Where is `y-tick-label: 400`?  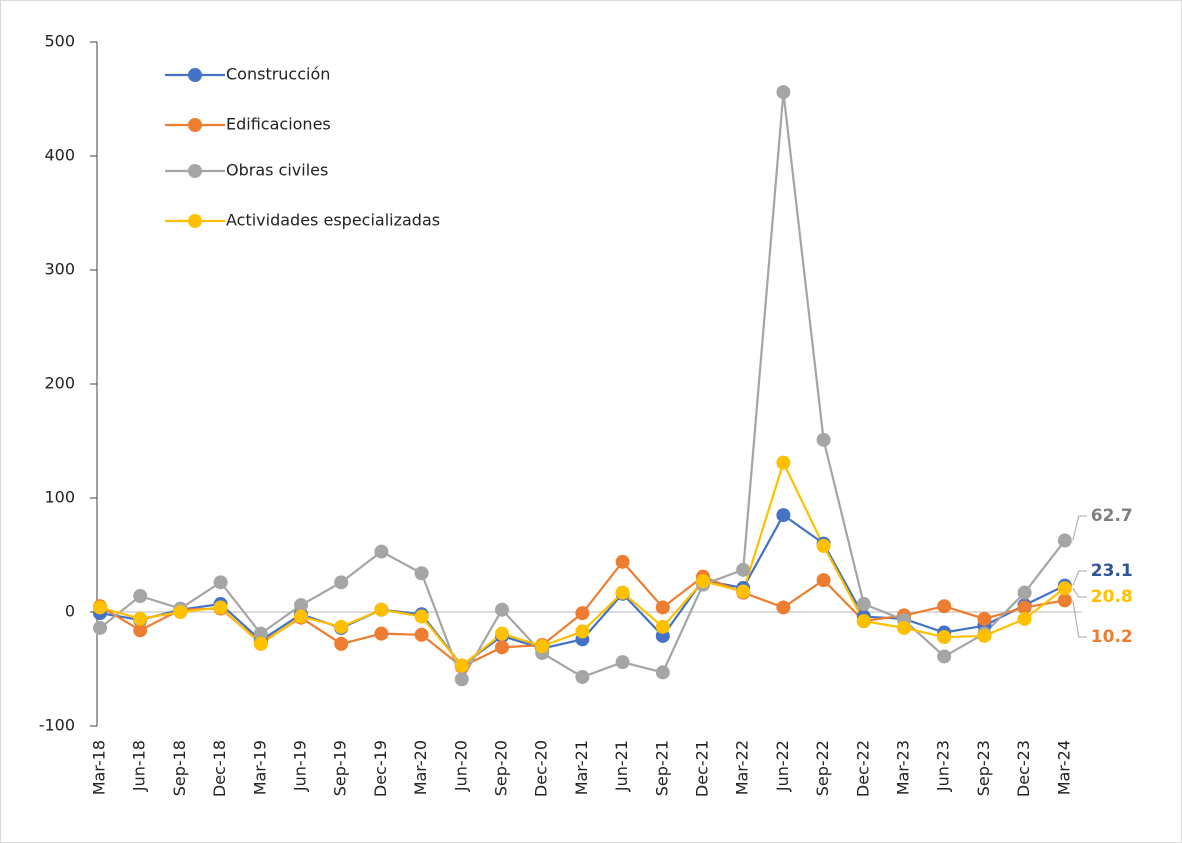
y-tick-label: 400 is located at coordinates (59, 155).